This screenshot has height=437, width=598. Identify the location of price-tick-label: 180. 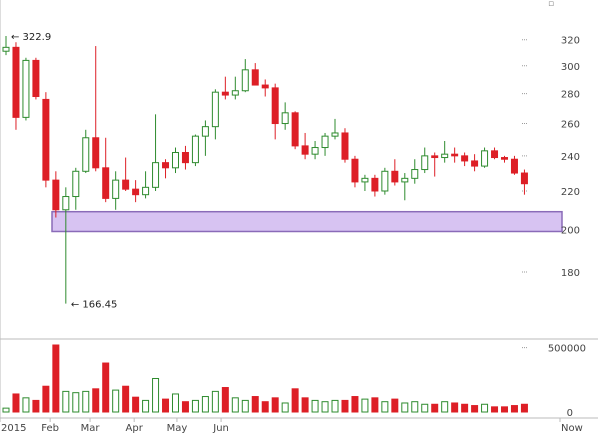
(570, 273).